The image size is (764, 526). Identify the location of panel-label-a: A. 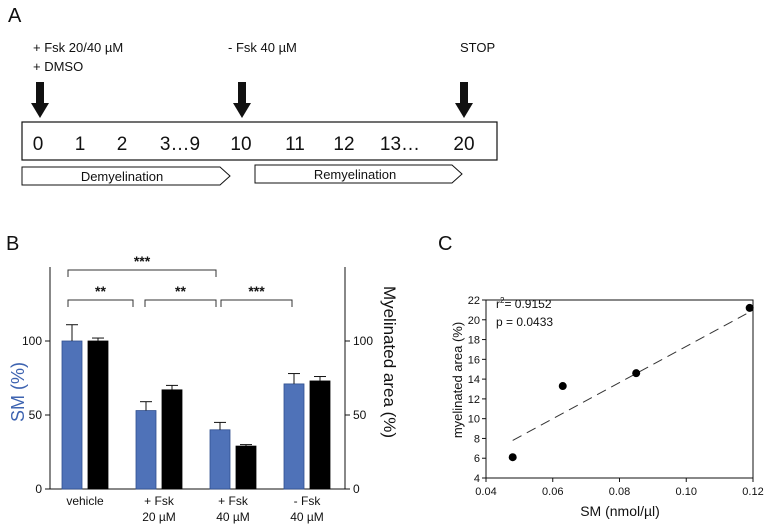
(15, 16).